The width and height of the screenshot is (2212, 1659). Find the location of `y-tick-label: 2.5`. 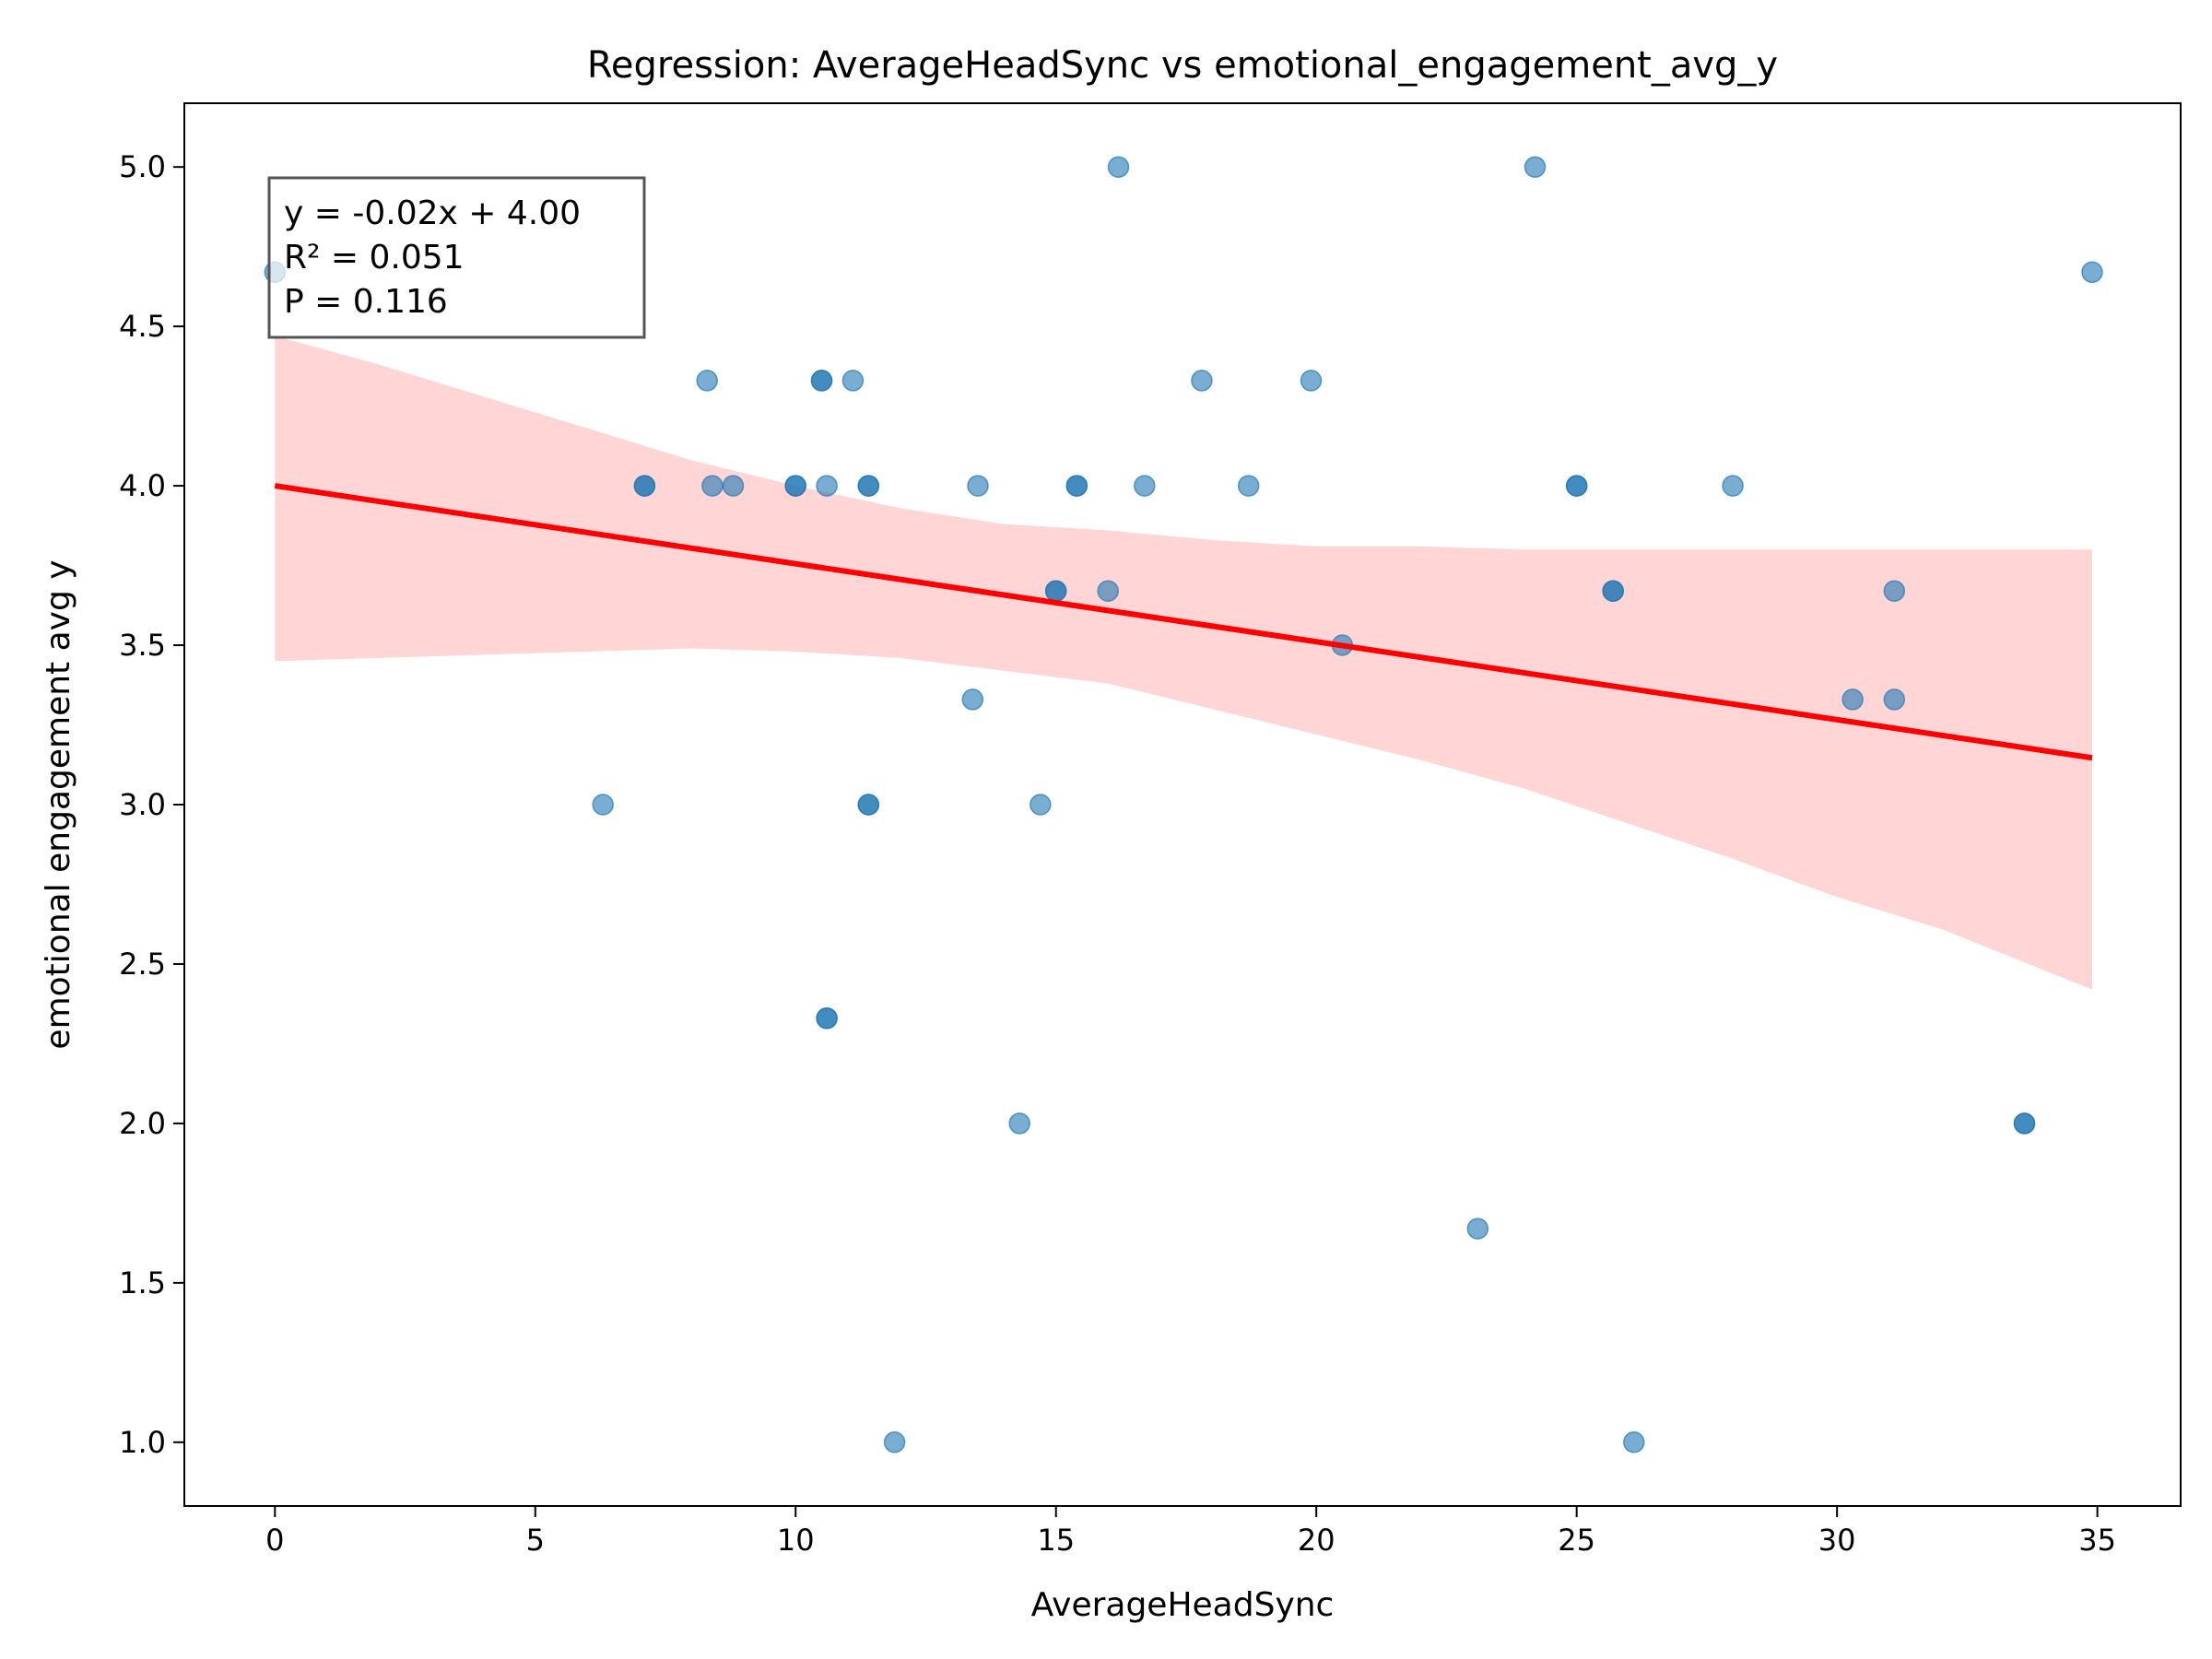

y-tick-label: 2.5 is located at coordinates (142, 964).